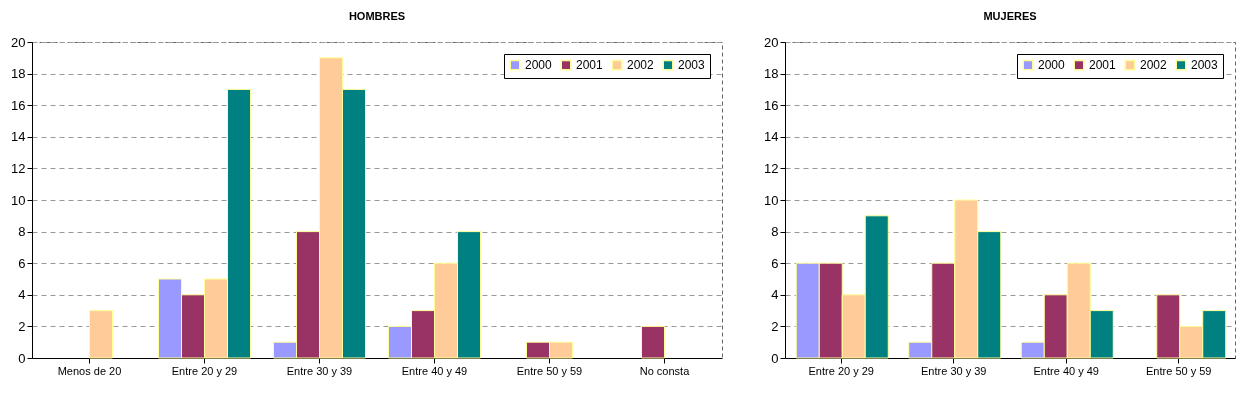  Describe the element at coordinates (665, 370) in the screenshot. I see `x-tick-label: No consta` at that location.